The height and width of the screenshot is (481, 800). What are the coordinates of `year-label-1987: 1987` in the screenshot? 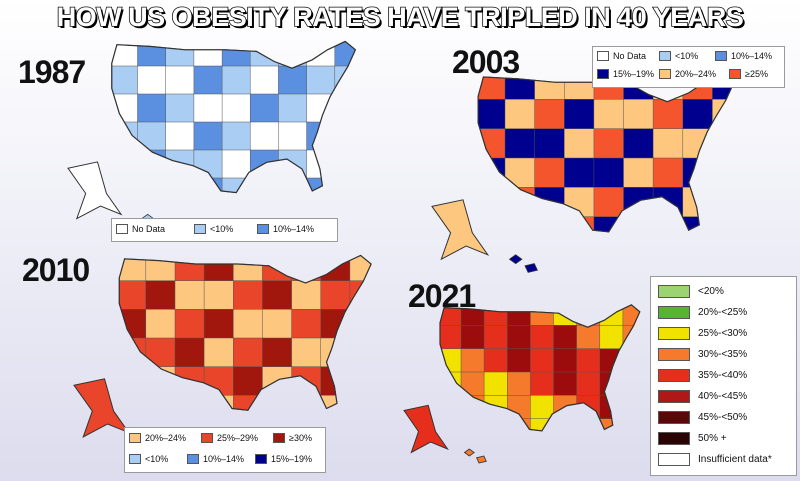 It's located at (52, 72).